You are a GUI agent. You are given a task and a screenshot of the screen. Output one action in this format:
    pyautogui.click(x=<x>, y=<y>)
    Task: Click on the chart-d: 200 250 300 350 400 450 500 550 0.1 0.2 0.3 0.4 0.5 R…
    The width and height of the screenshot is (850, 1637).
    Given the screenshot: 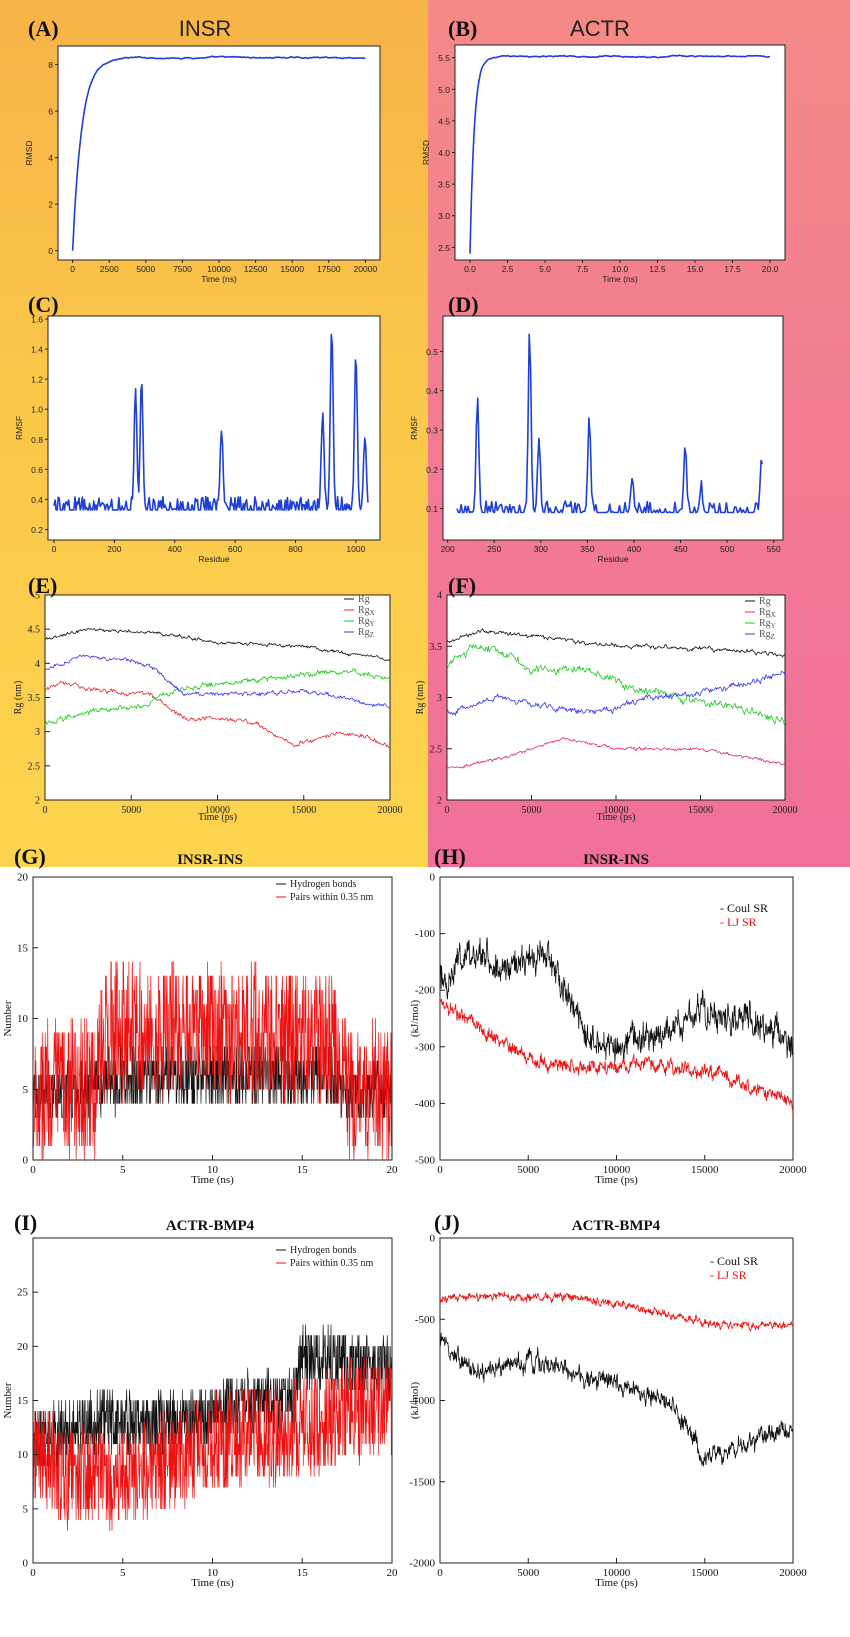 What is the action you would take?
    pyautogui.click(x=596, y=428)
    